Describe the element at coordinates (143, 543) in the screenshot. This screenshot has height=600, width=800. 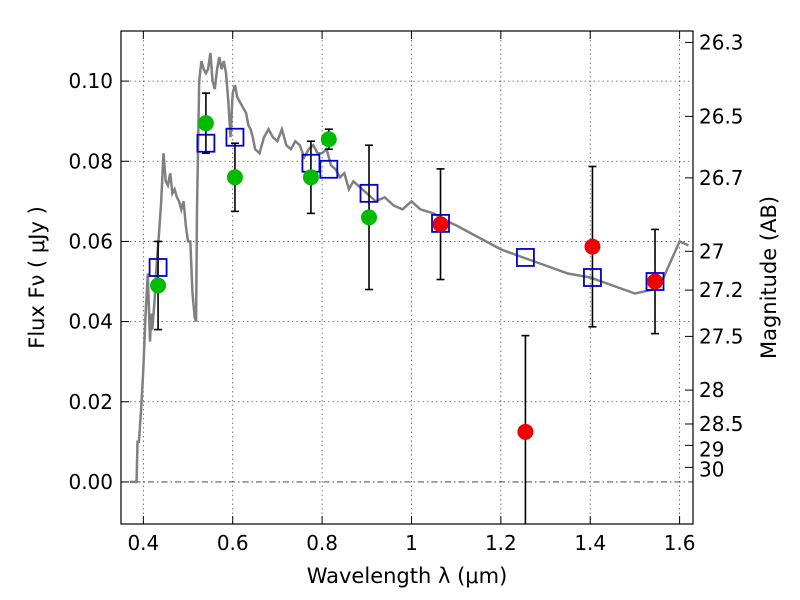
I see `x-tick-label-0: 0.4` at that location.